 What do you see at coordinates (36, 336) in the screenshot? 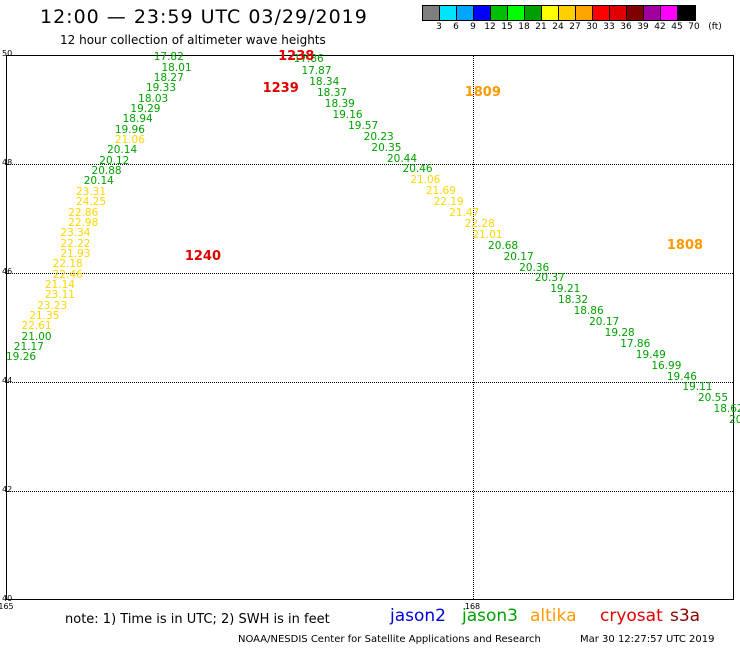
I see `swh-value-label: 21.00` at bounding box center [36, 336].